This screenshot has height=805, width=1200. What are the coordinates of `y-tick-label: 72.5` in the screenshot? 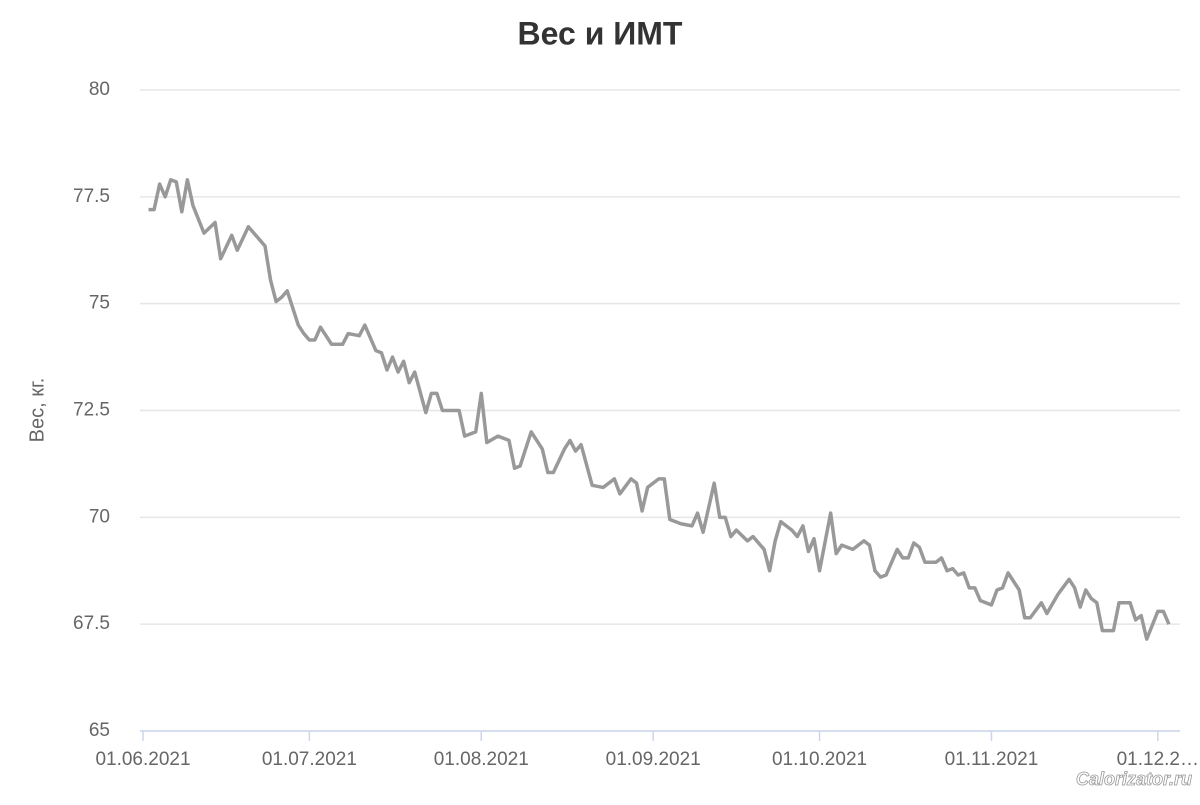 It's located at (91, 410).